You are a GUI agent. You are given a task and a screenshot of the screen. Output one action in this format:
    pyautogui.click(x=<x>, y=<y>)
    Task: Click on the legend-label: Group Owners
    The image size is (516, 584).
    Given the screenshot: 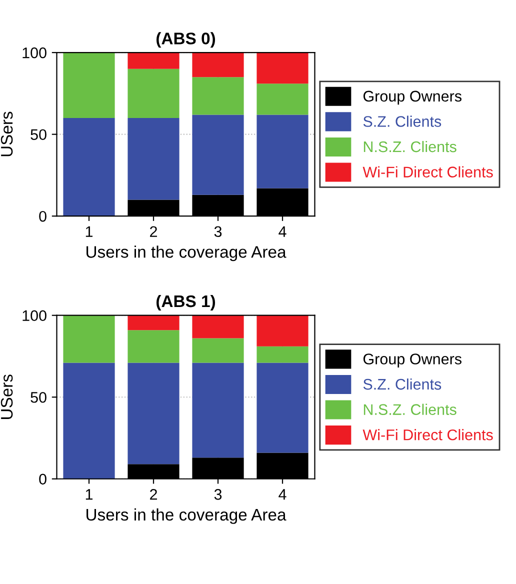 What is the action you would take?
    pyautogui.click(x=412, y=97)
    